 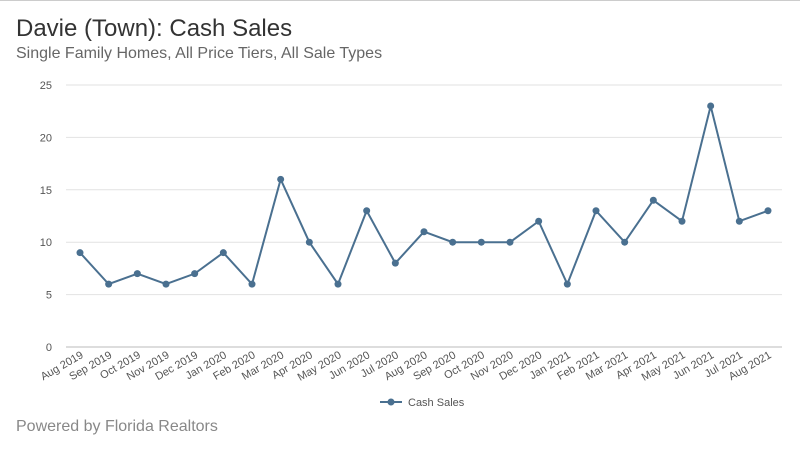 What do you see at coordinates (46, 86) in the screenshot?
I see `y-tick-label: 25` at bounding box center [46, 86].